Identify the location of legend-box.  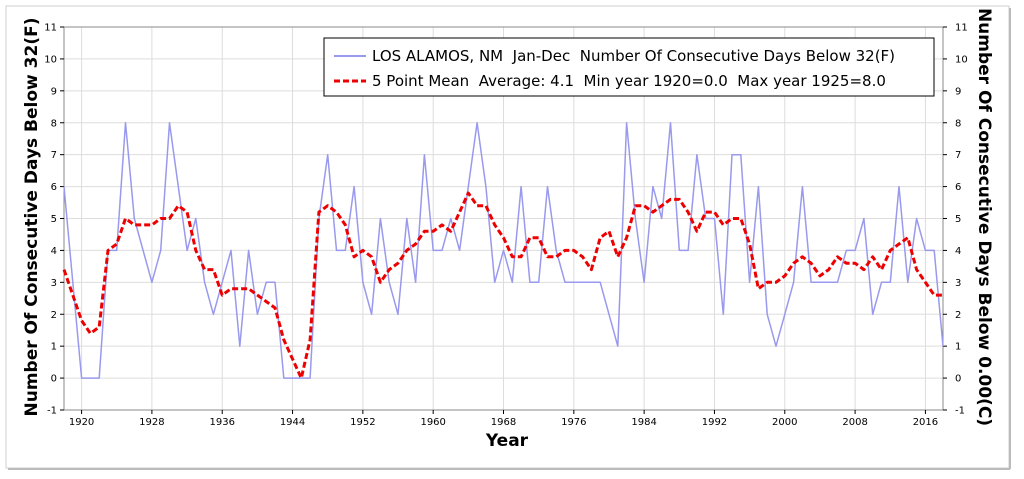
(629, 67).